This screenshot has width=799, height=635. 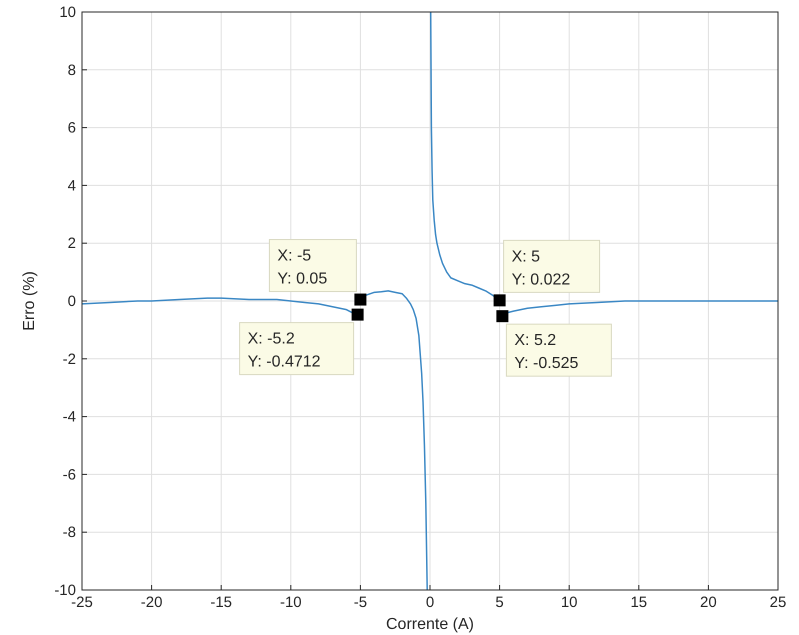 I want to click on y-tick-label: -2, so click(x=69, y=359).